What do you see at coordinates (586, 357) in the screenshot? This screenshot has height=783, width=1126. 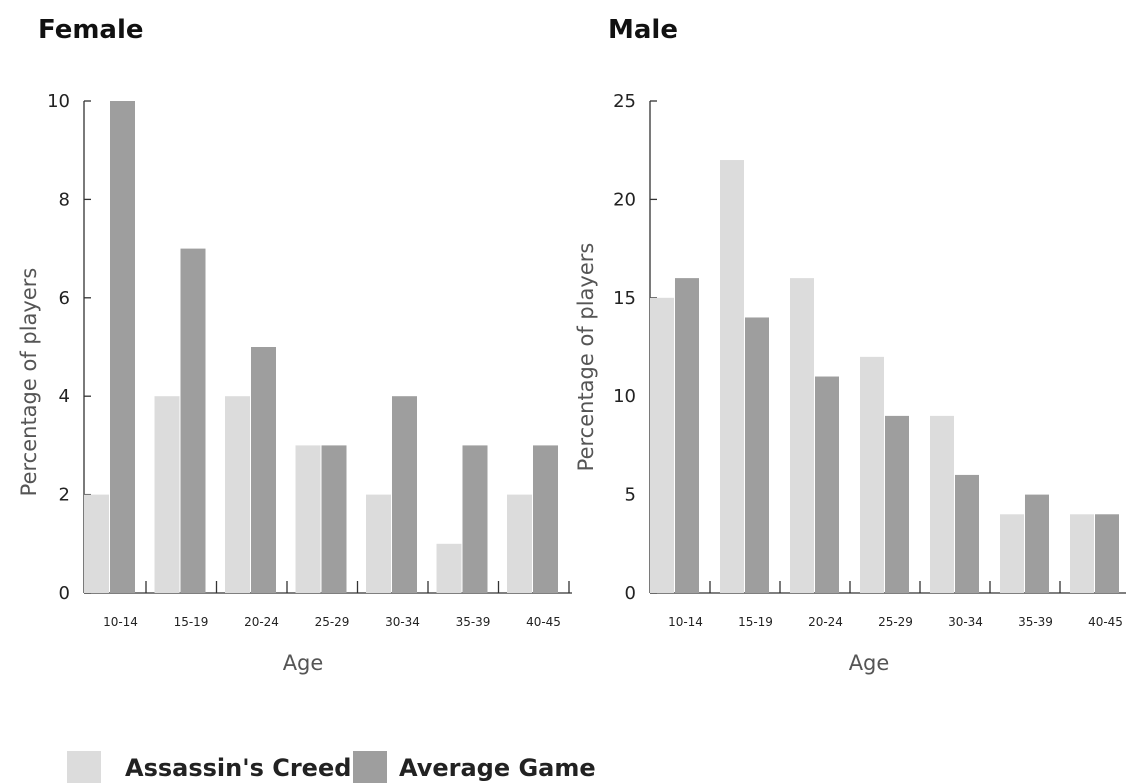 I see `male-y-axis-label: Percentage of players` at bounding box center [586, 357].